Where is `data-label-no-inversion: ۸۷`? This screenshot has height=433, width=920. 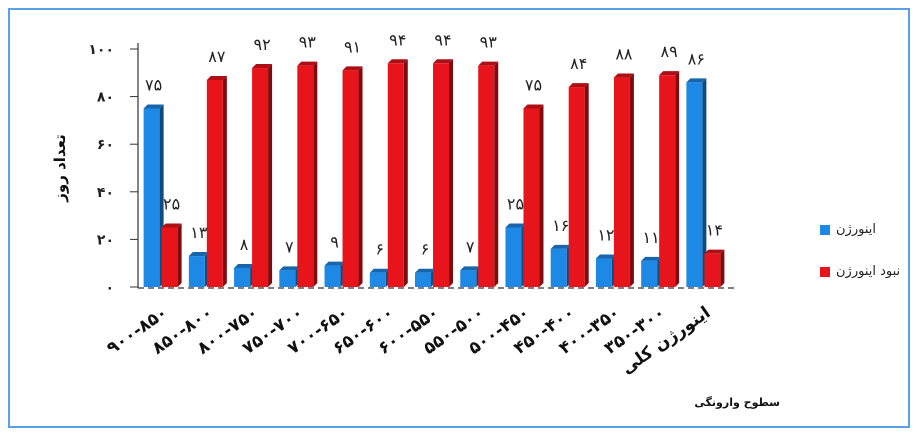
data-label-no-inversion: ۸۷ is located at coordinates (217, 56).